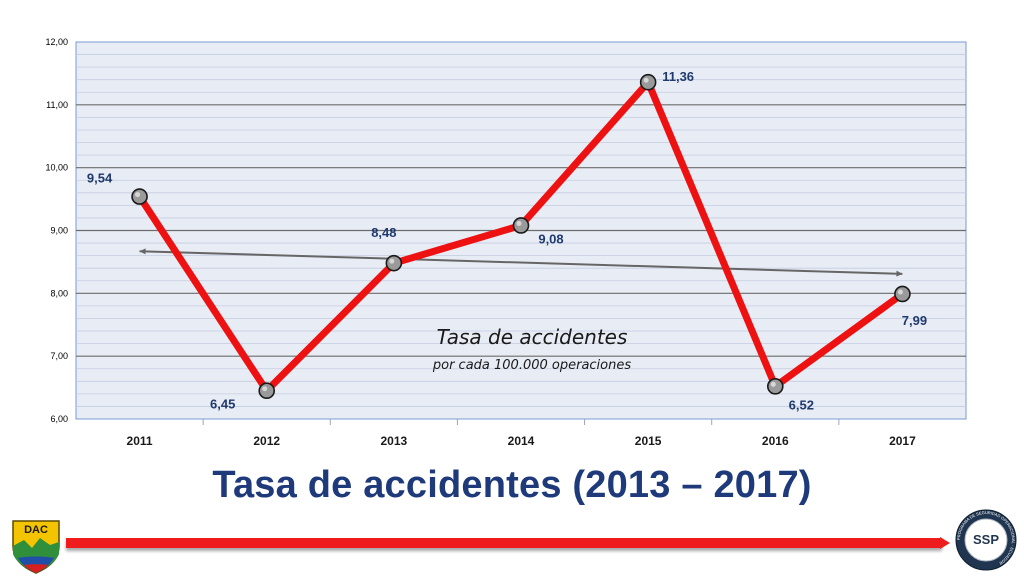 The width and height of the screenshot is (1024, 576). I want to click on y-tick-label: 9,00, so click(59, 231).